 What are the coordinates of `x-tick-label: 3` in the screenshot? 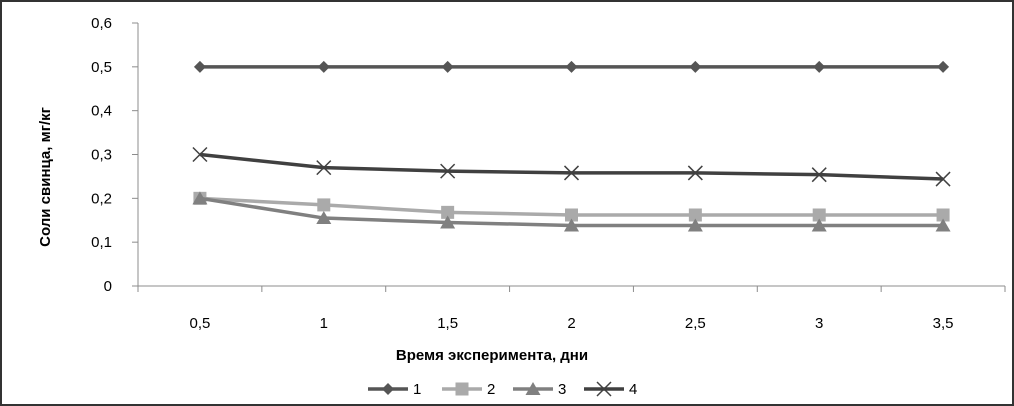 It's located at (819, 323).